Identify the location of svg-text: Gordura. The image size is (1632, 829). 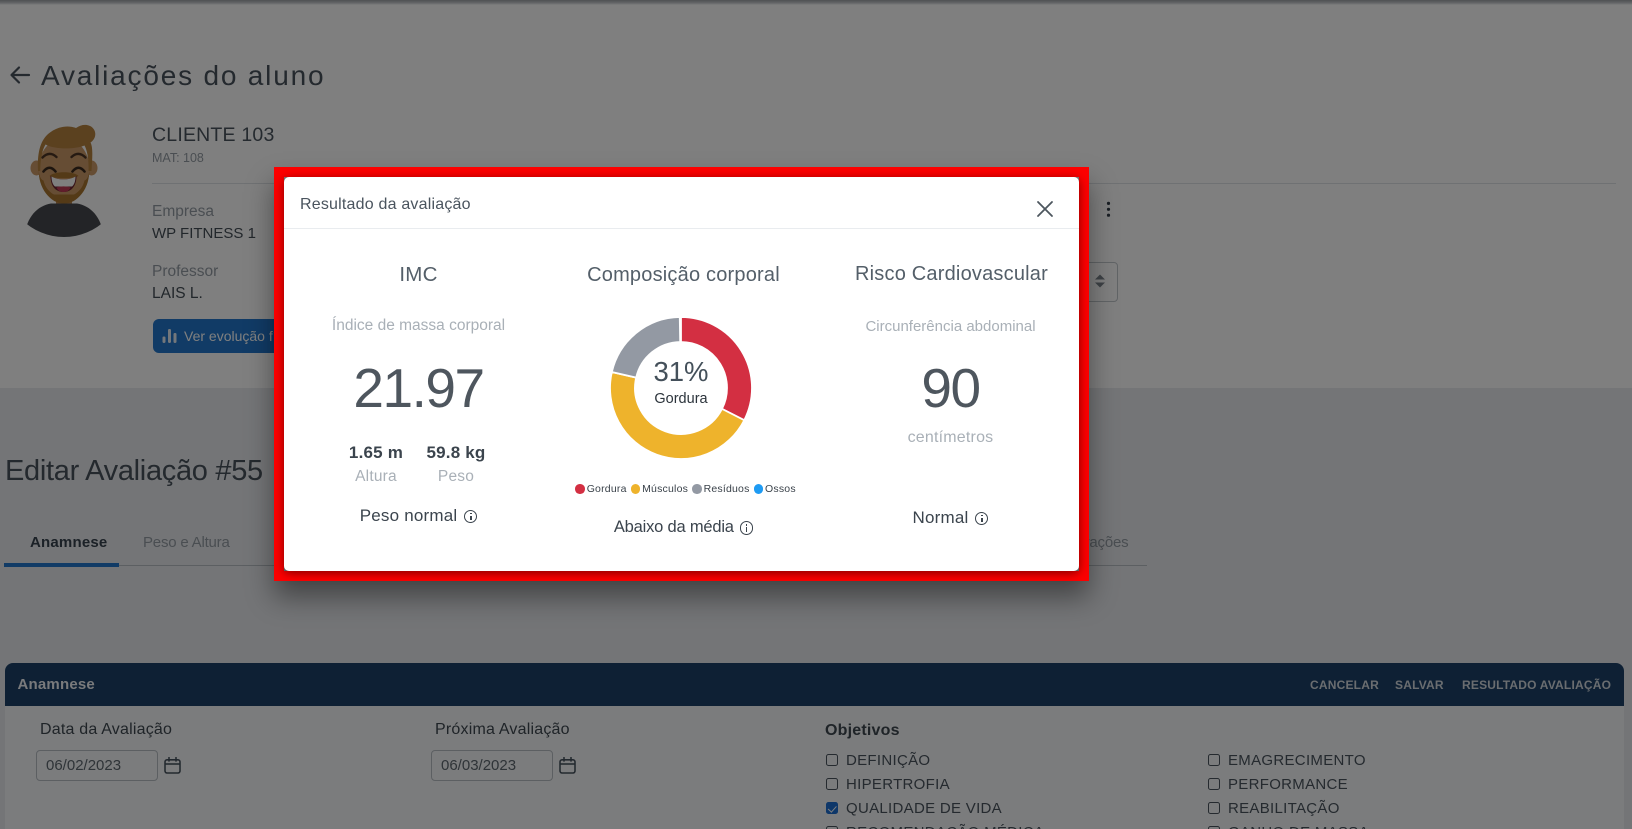
(681, 399).